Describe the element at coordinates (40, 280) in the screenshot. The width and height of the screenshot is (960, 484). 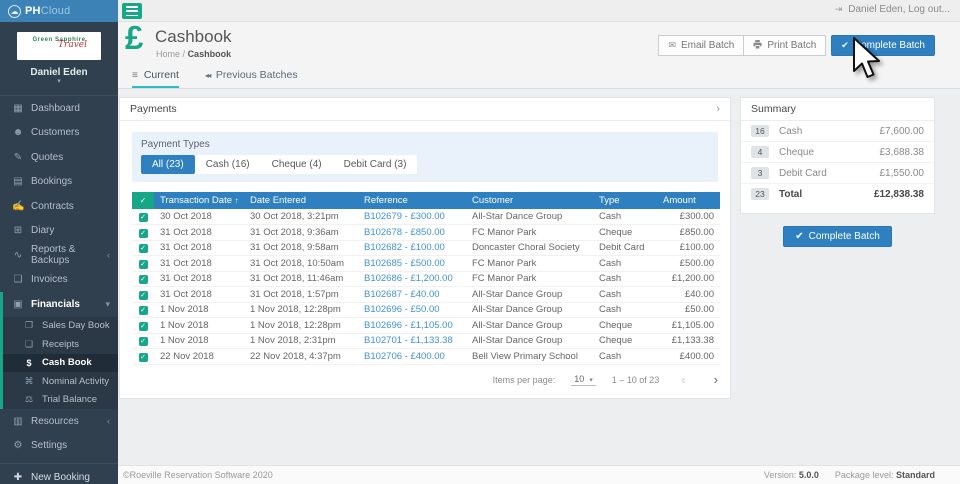
I see `sidebar-item-invoices: ❏ Invoices` at that location.